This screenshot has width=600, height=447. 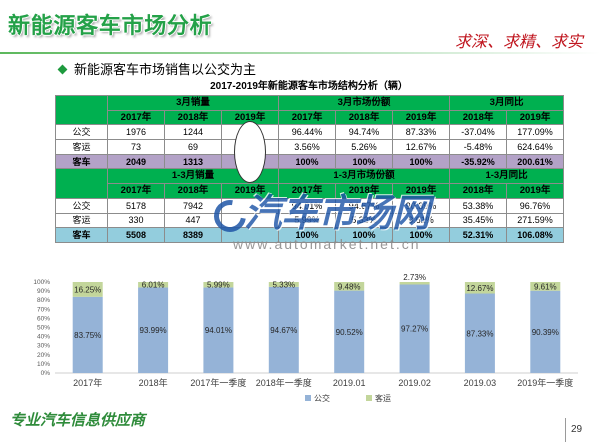 I want to click on data-label-bus: 97.27%, so click(x=414, y=329).